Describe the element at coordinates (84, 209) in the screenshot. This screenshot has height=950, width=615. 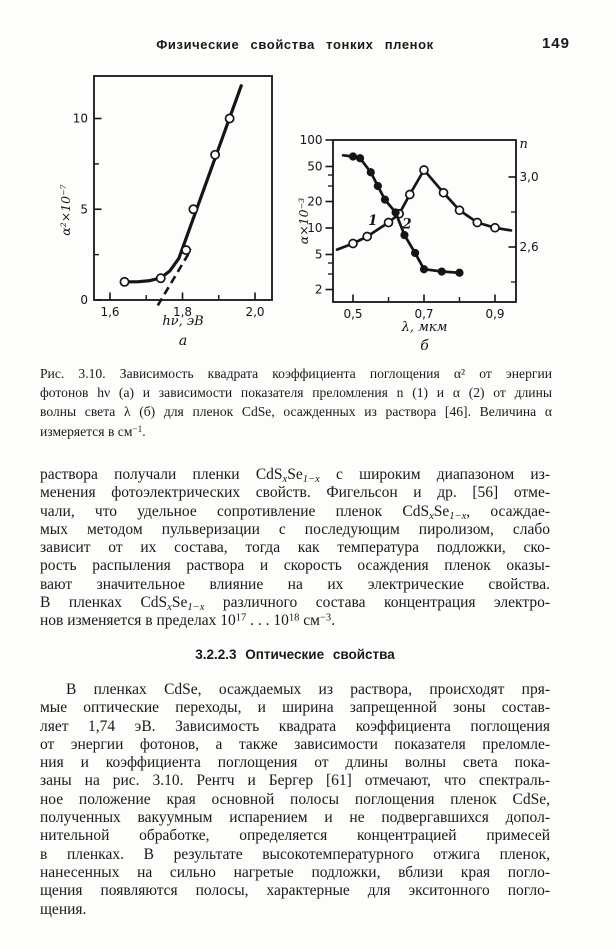
I see `y-tick-label: 5` at that location.